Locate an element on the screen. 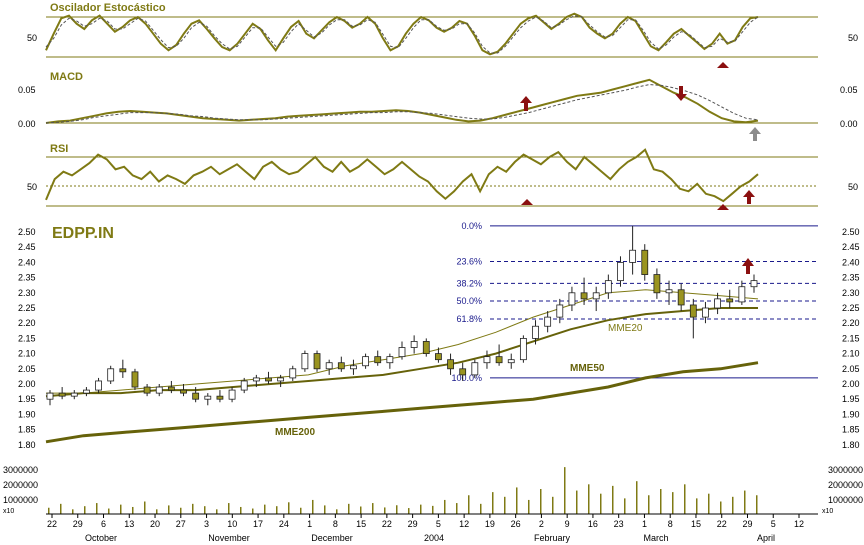  price-tick-right: 2.35 is located at coordinates (851, 278).